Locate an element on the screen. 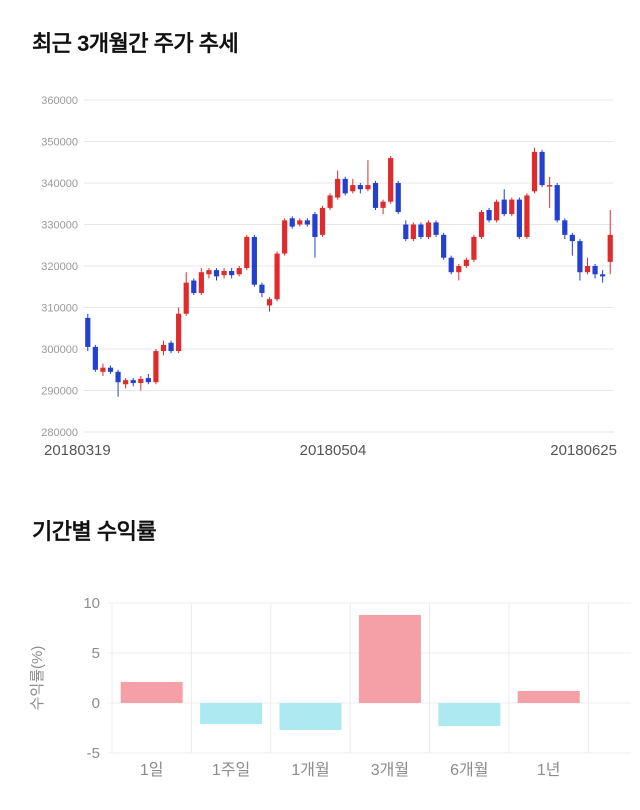 The image size is (640, 810). period-returns-title: 기간별 수익률 is located at coordinates (94, 531).